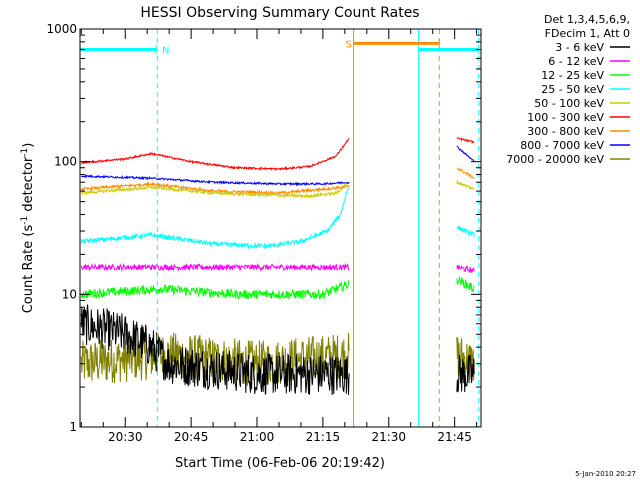 This screenshot has width=640, height=480. I want to click on x-tick-label-0: 20:30, so click(125, 437).